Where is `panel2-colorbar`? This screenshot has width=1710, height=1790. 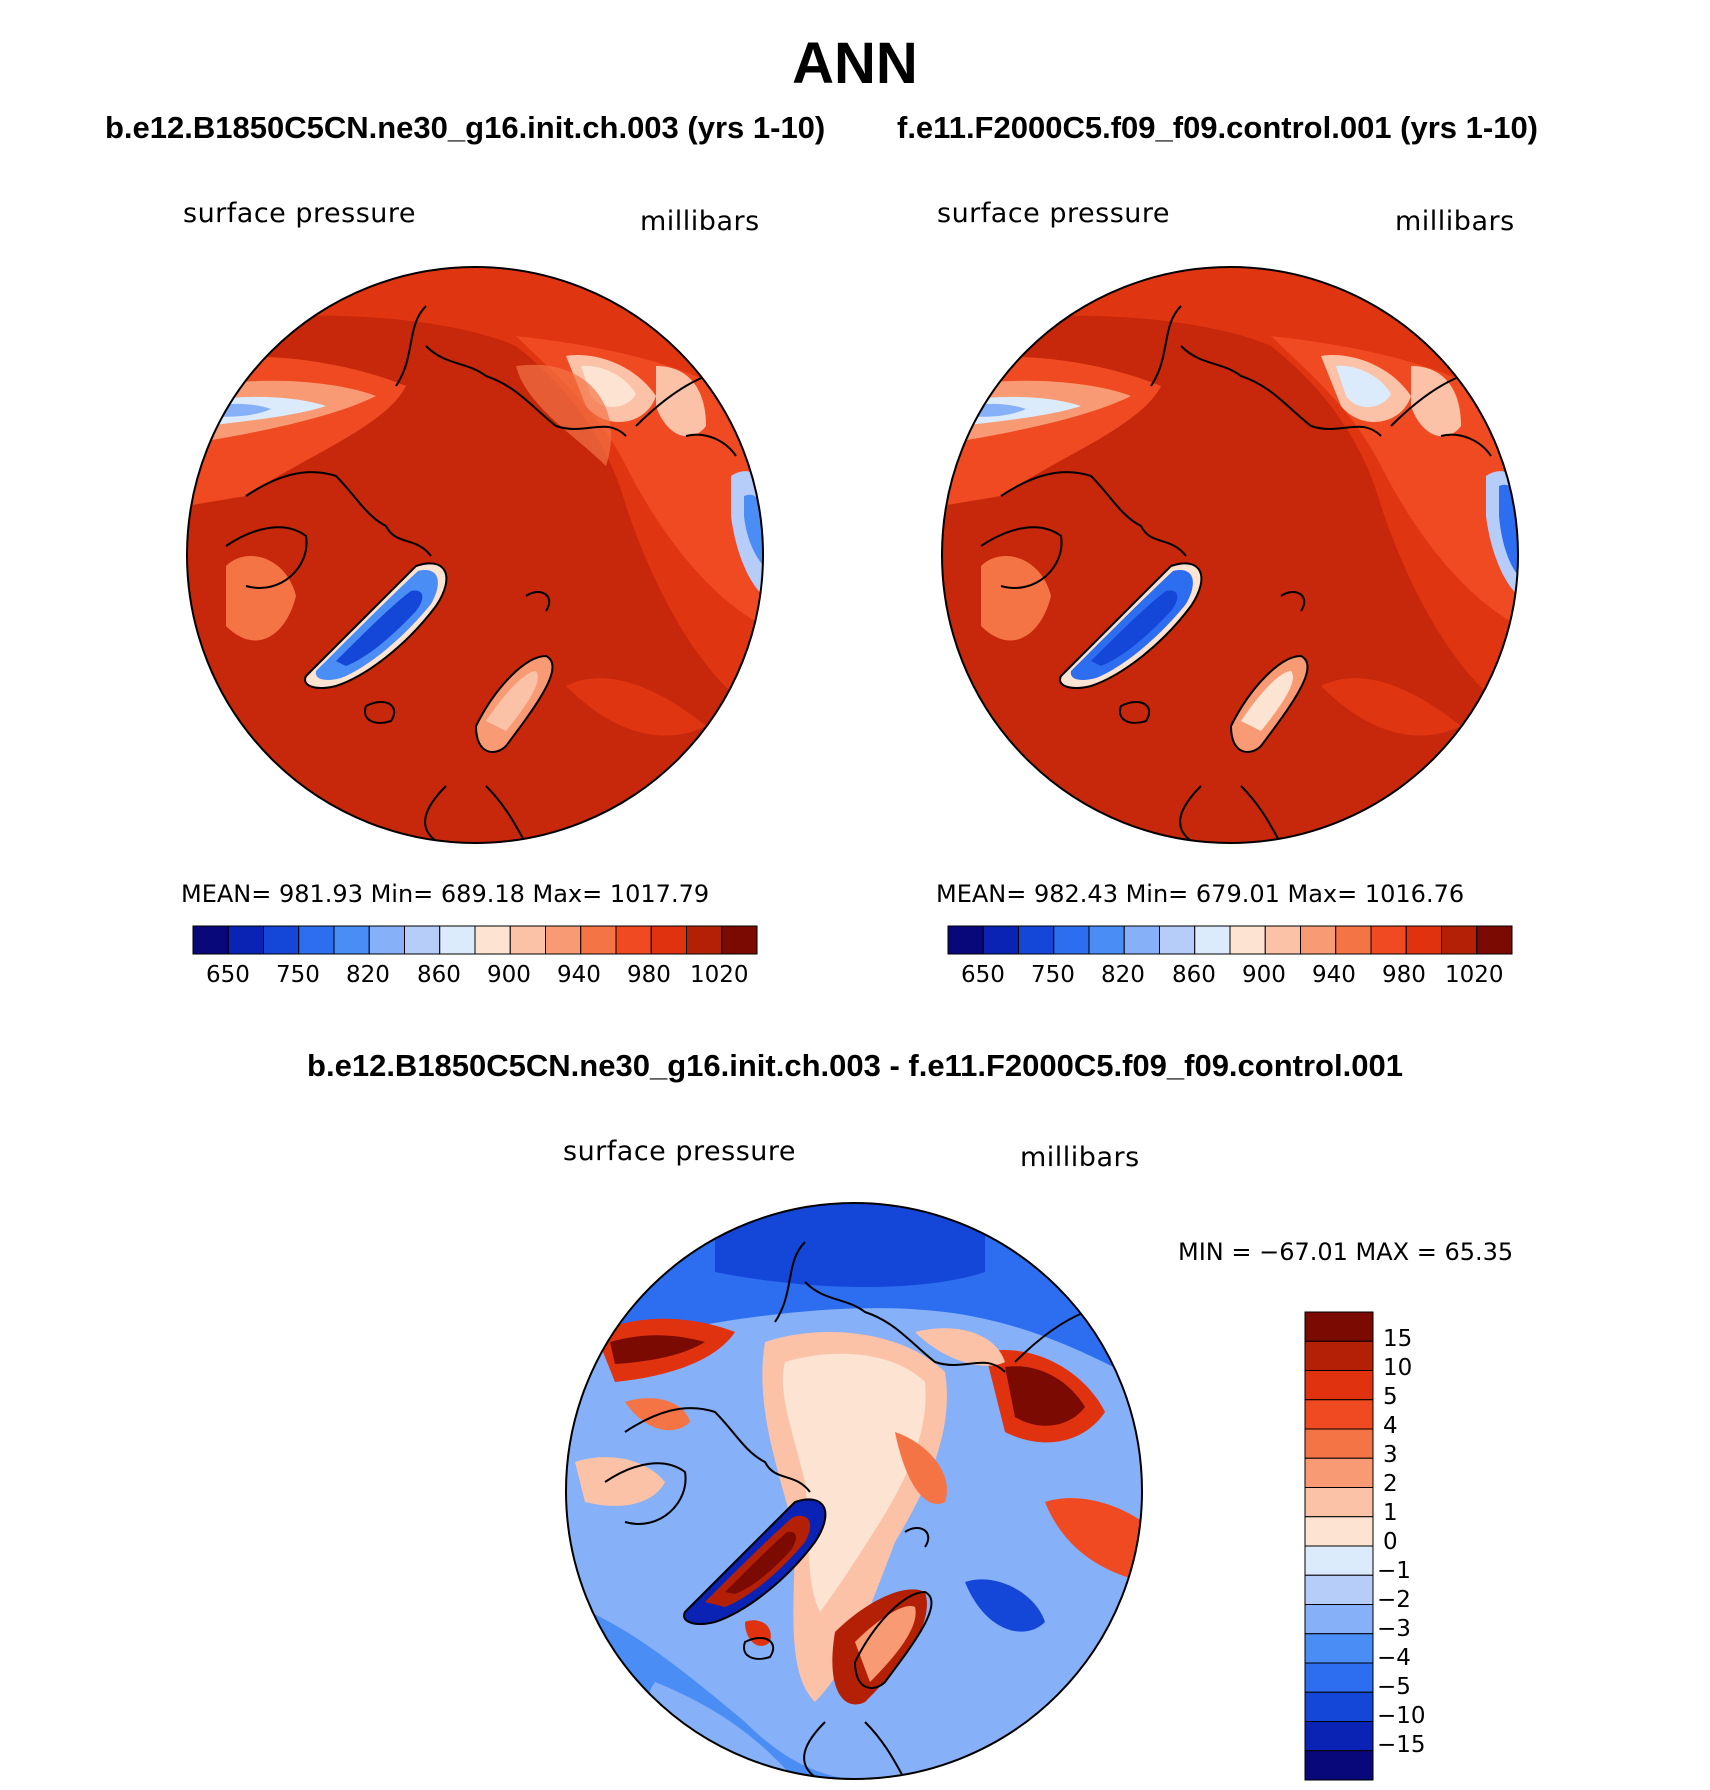 panel2-colorbar is located at coordinates (1230, 940).